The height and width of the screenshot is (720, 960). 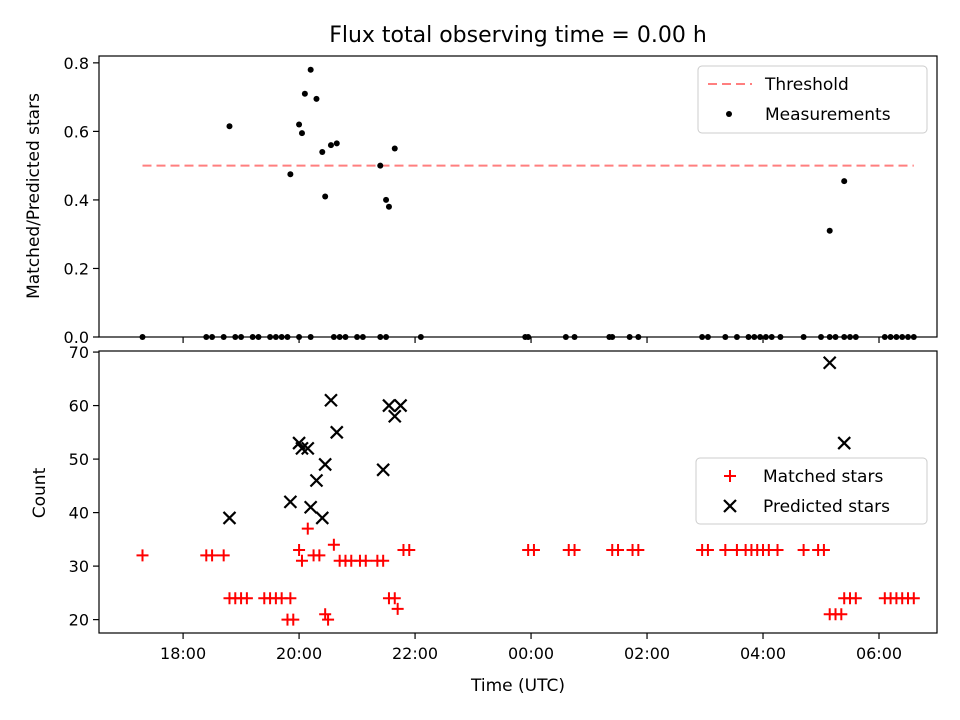 What do you see at coordinates (763, 653) in the screenshot?
I see `bottom-x-tick-label: 04:00` at bounding box center [763, 653].